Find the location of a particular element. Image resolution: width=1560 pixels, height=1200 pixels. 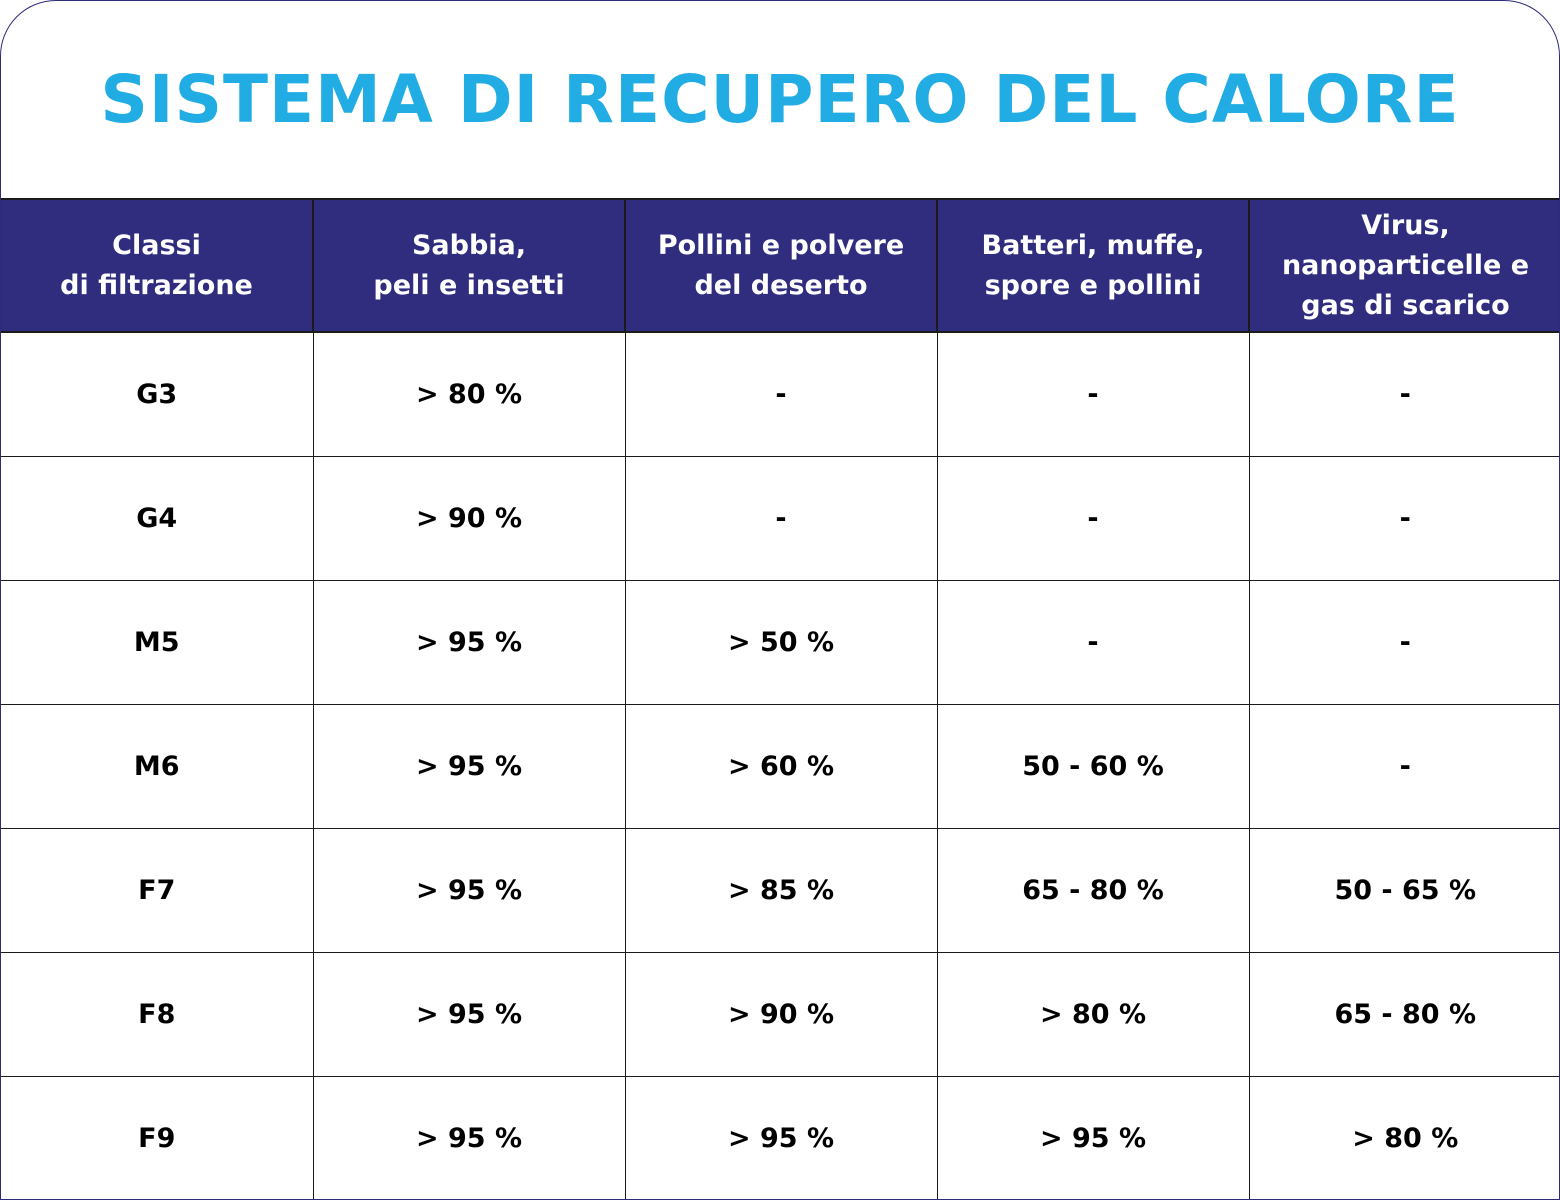

header-pollen-desert-dust: Pollini e polvere del deserto is located at coordinates (781, 265).